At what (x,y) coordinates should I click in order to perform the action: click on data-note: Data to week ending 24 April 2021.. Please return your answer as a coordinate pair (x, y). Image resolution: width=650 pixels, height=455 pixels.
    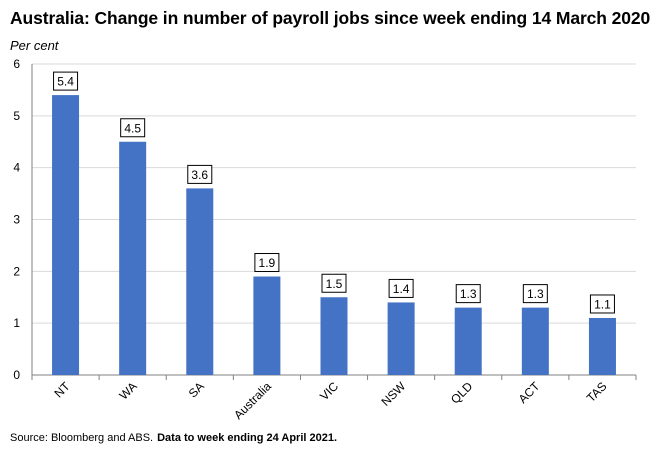
    Looking at the image, I should click on (247, 438).